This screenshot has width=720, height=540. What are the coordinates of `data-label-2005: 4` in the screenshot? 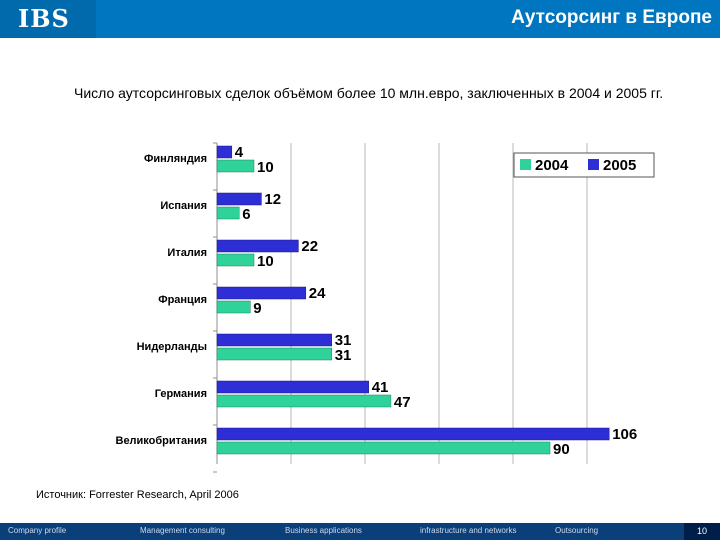 It's located at (239, 152).